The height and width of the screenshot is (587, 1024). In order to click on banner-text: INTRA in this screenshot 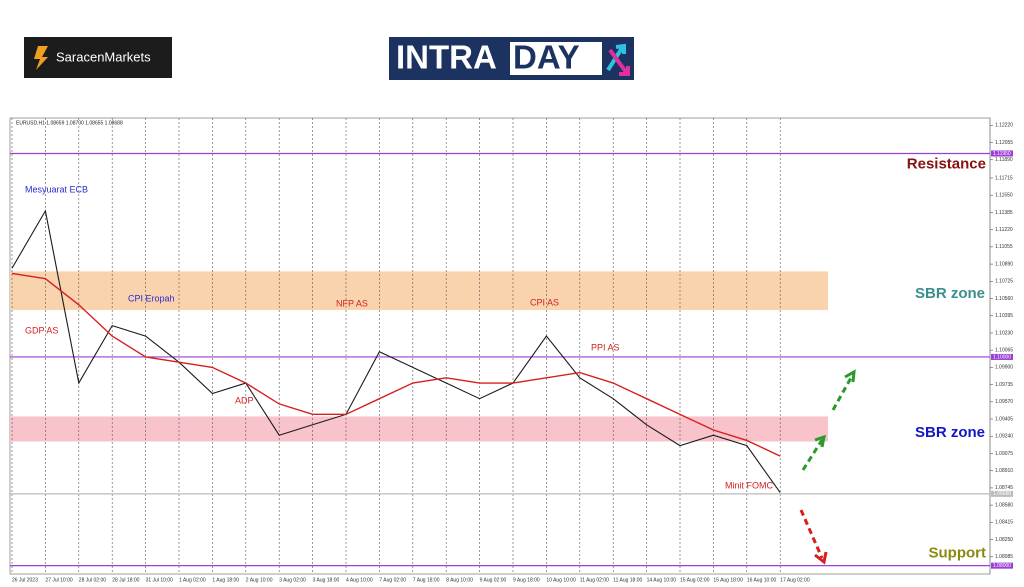, I will do `click(446, 57)`.